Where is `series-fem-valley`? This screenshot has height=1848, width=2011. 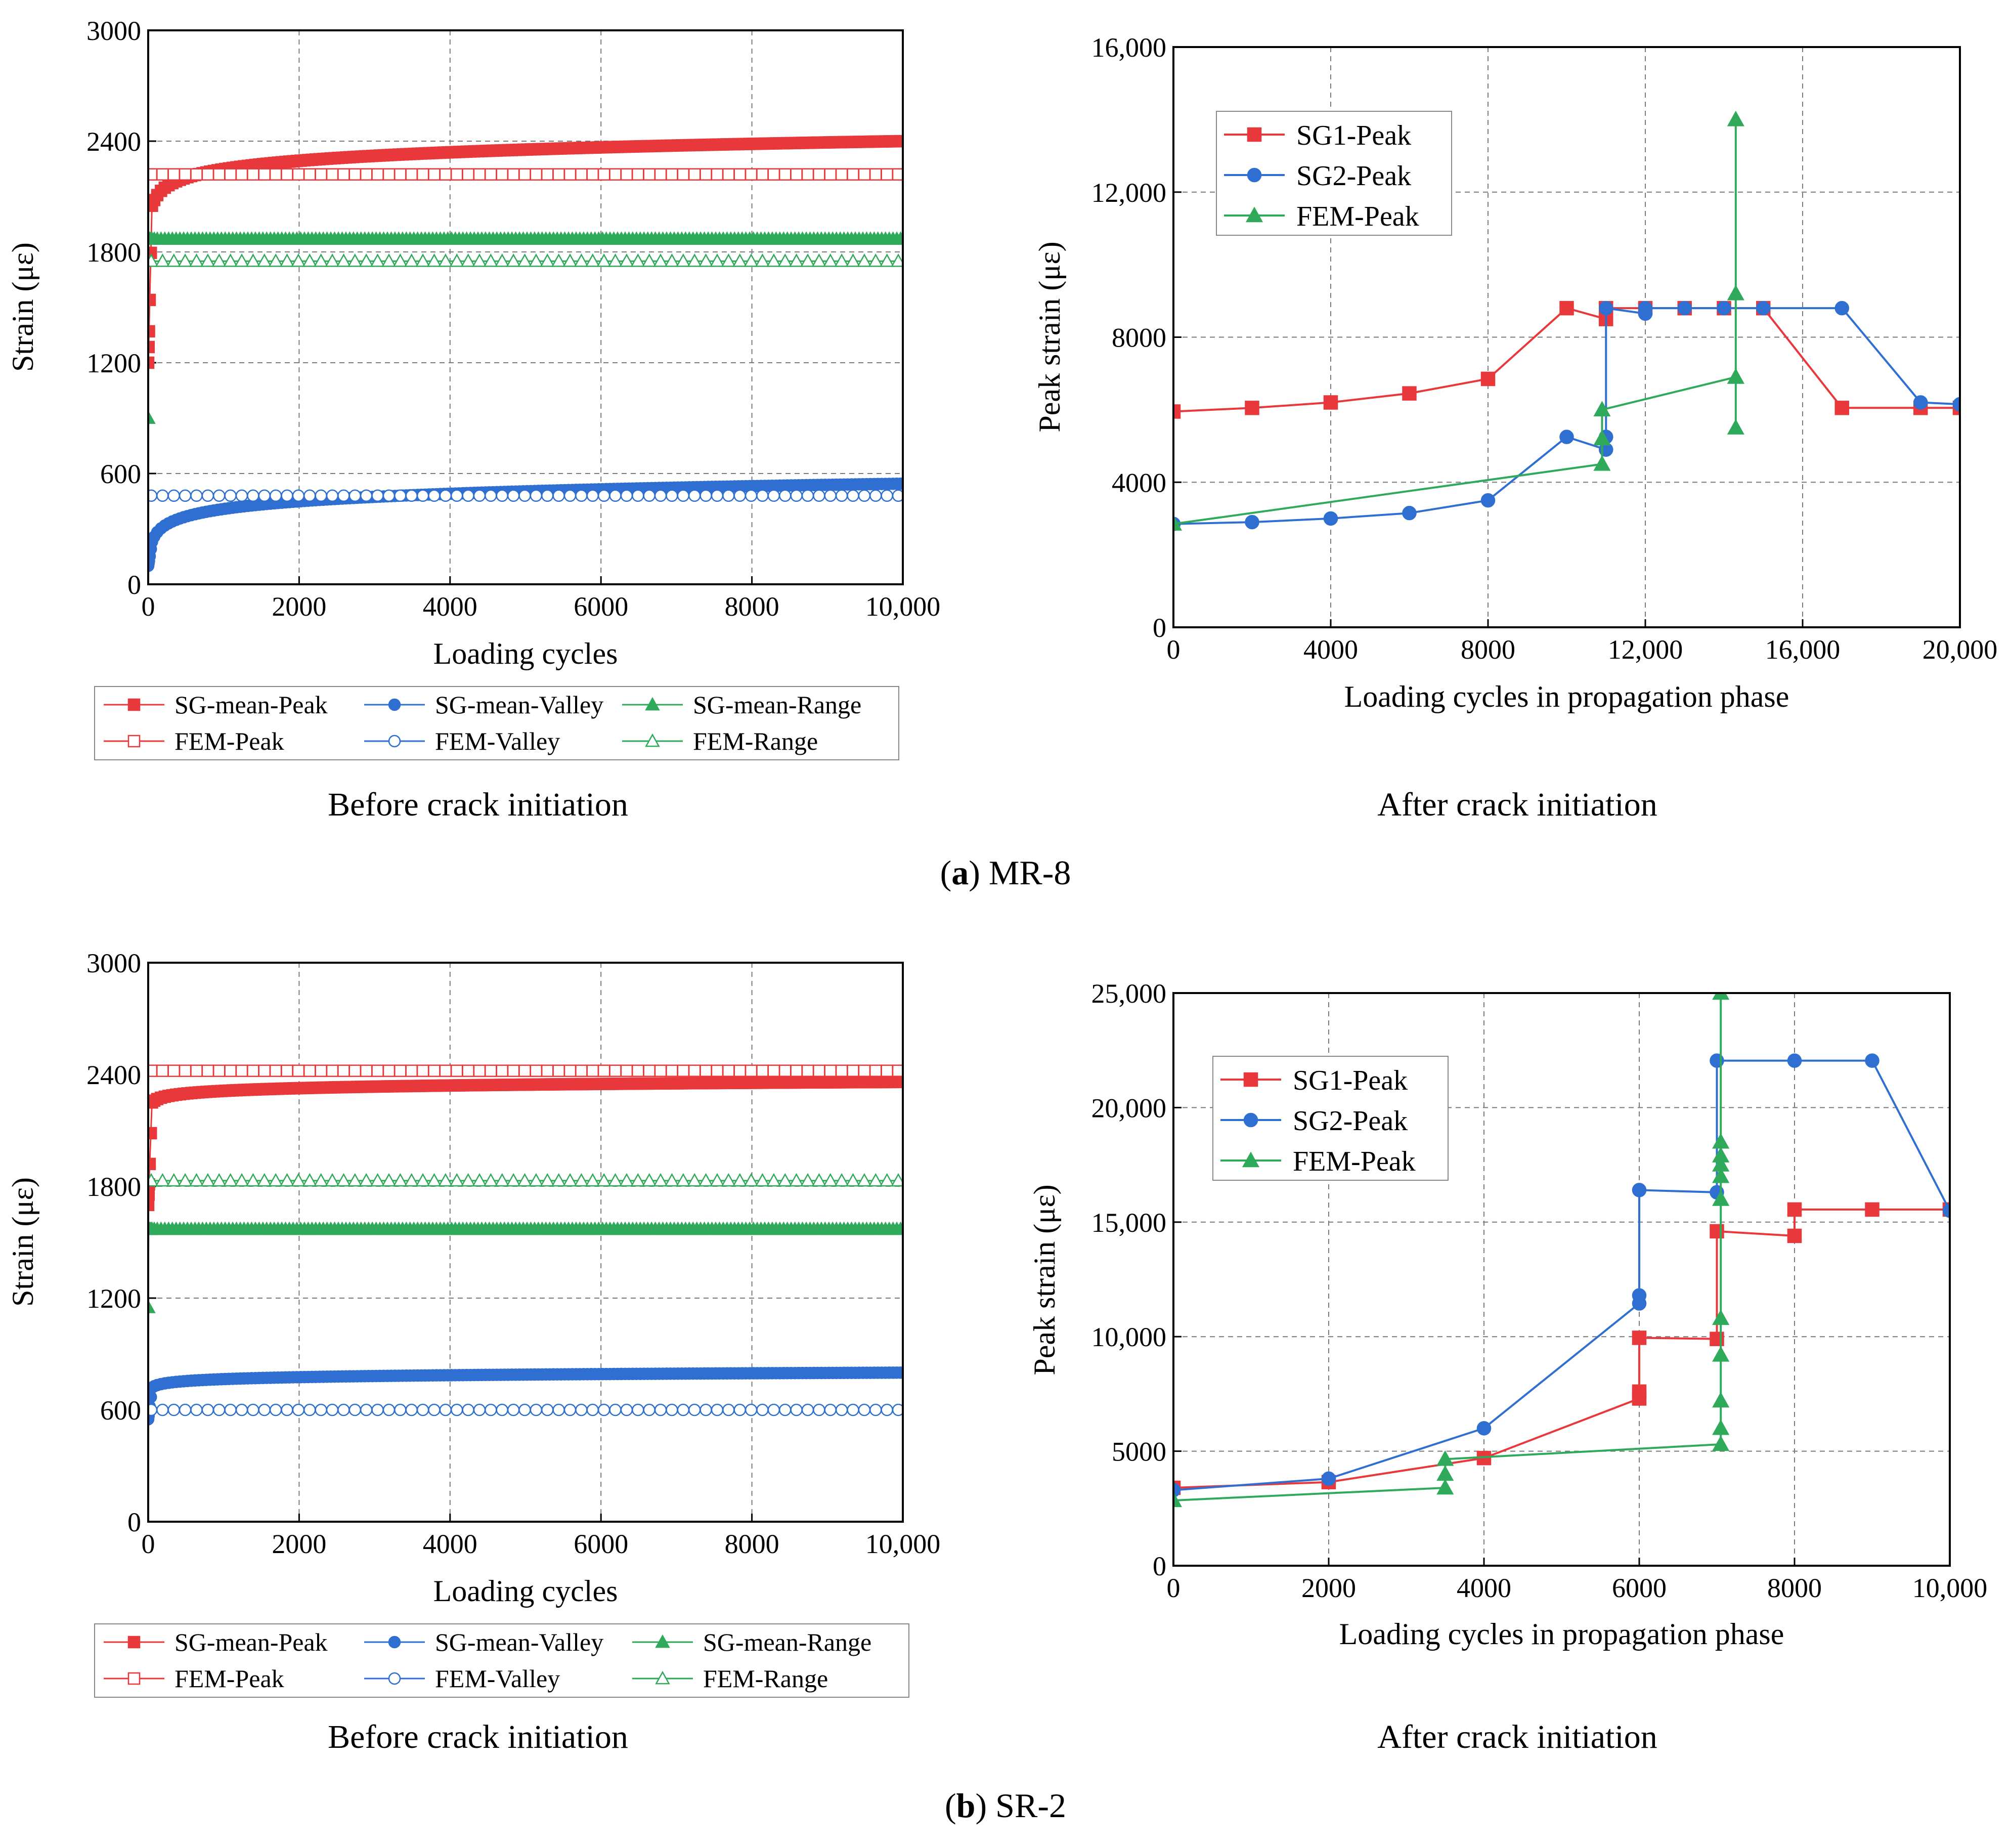 series-fem-valley is located at coordinates (525, 495).